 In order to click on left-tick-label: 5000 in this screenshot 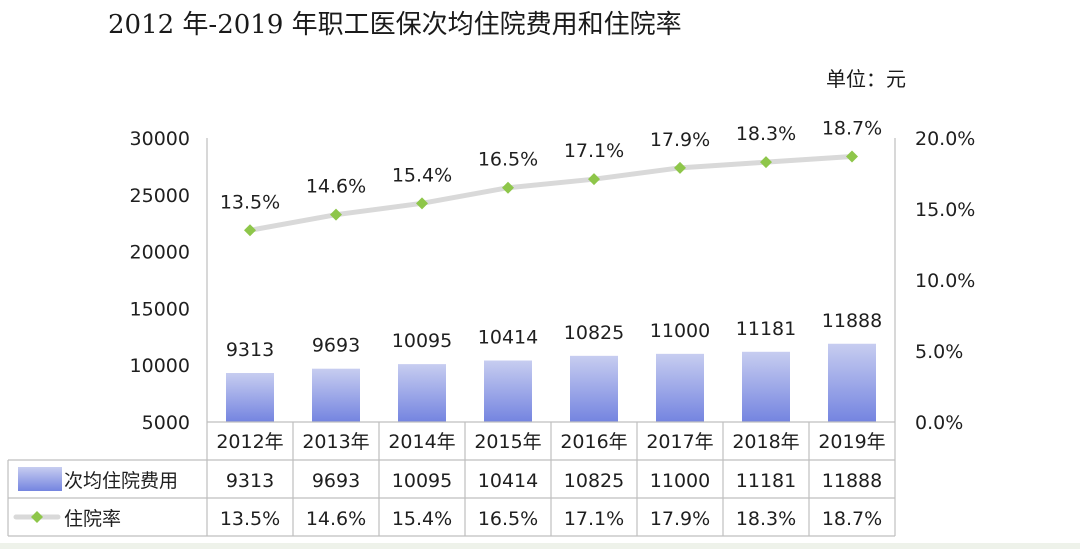, I will do `click(166, 423)`.